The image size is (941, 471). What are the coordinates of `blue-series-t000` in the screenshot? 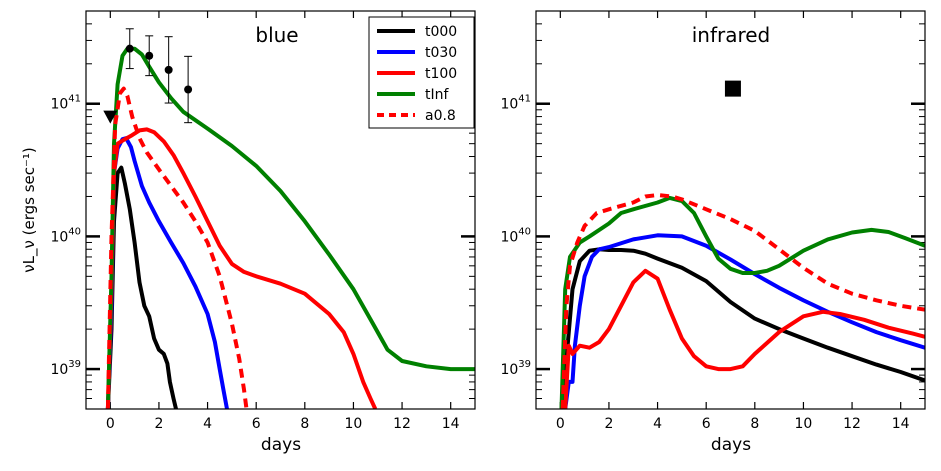 It's located at (141, 287).